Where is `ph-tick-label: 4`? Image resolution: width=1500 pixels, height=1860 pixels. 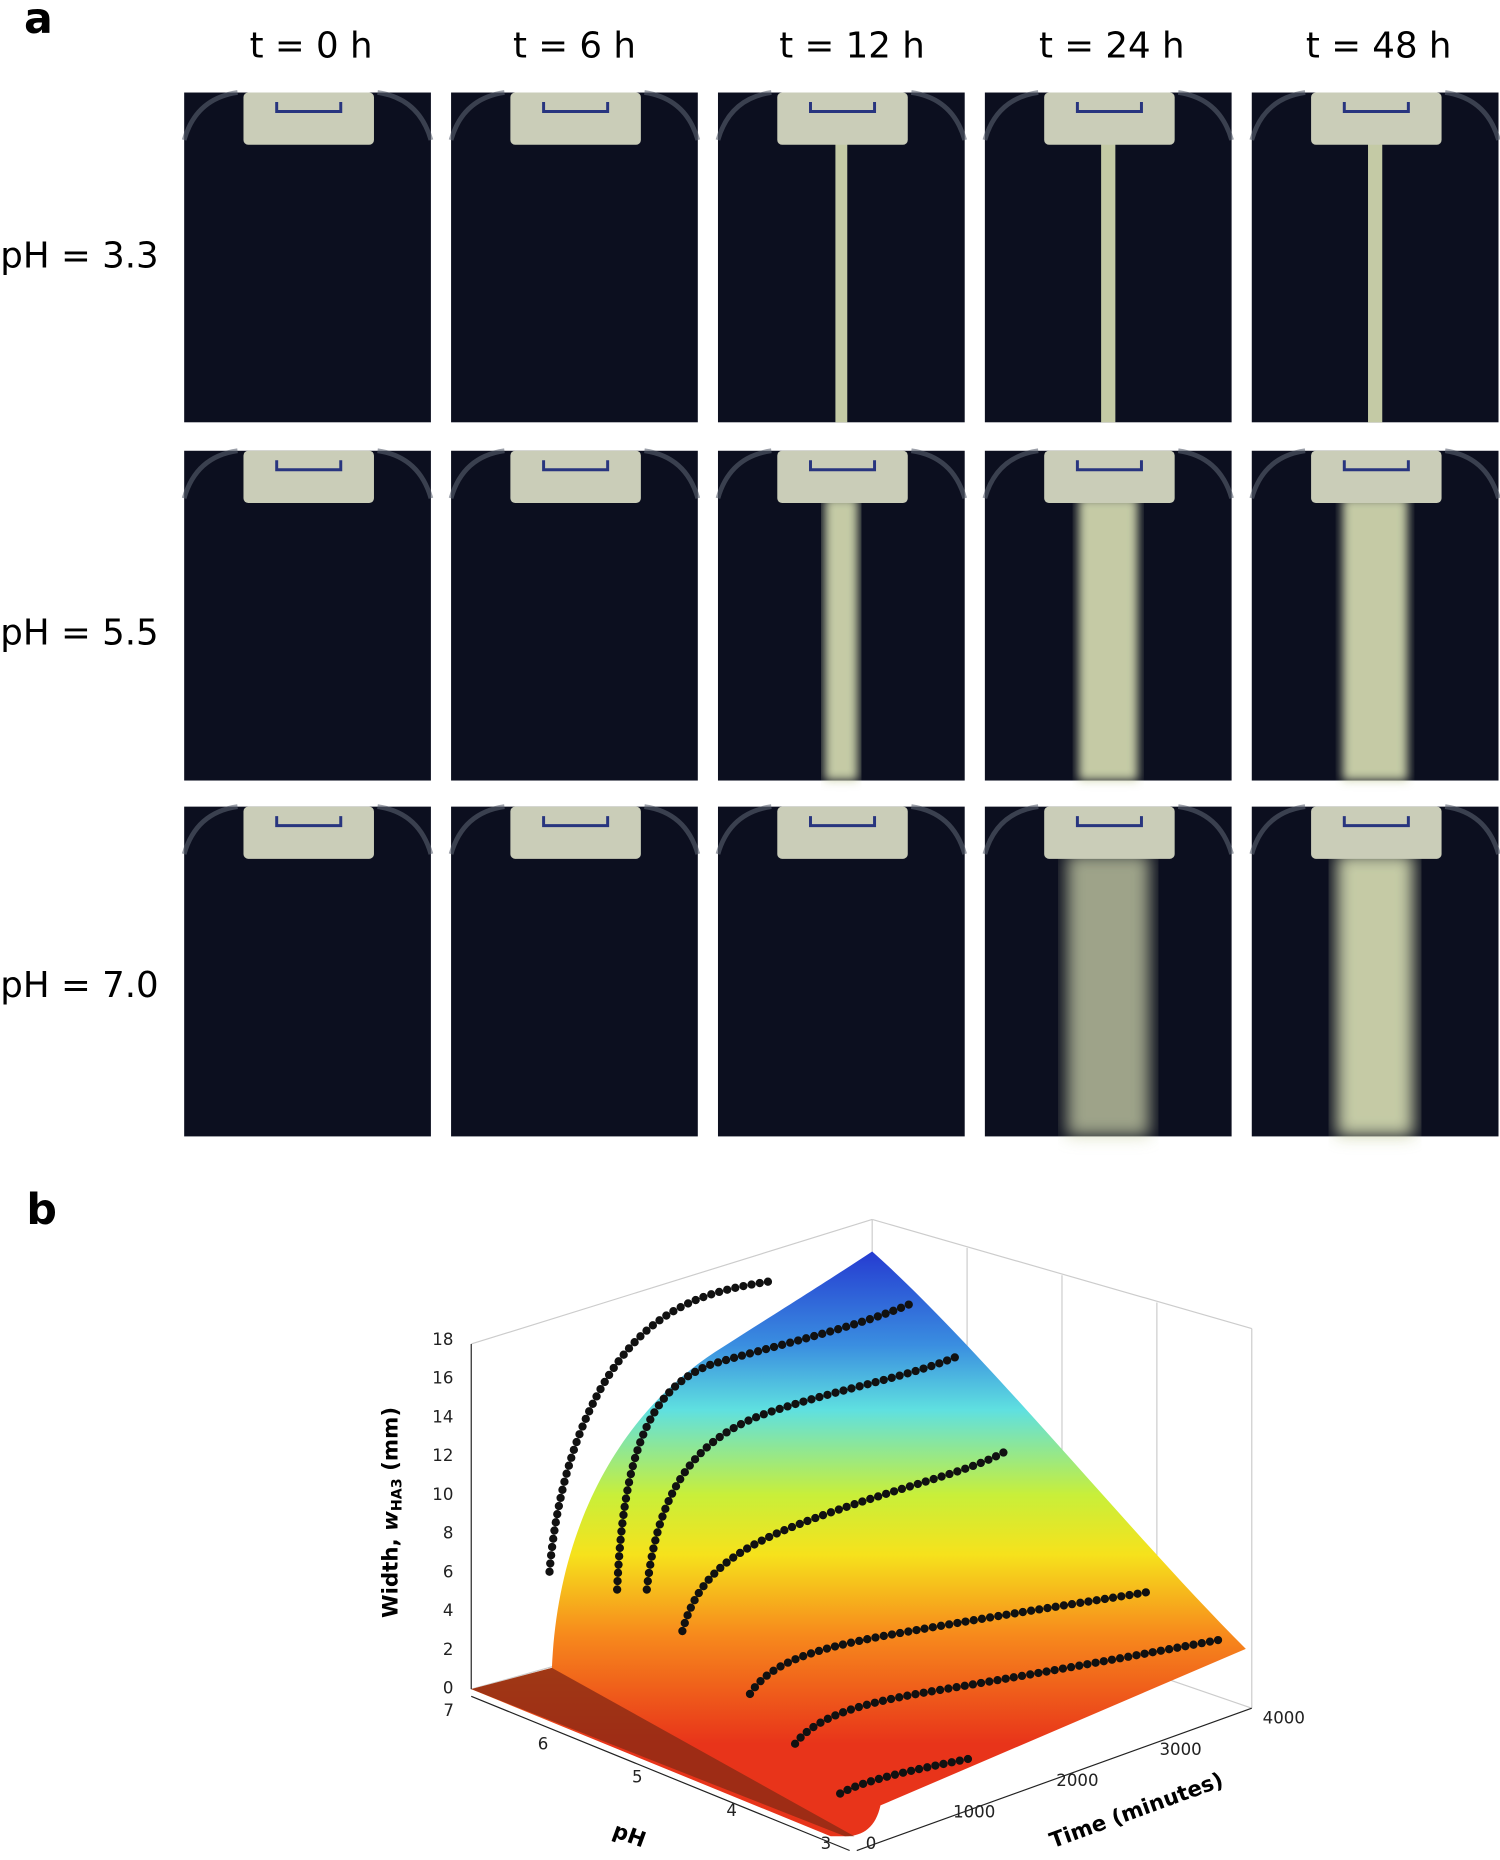
ph-tick-label: 4 is located at coordinates (731, 1810).